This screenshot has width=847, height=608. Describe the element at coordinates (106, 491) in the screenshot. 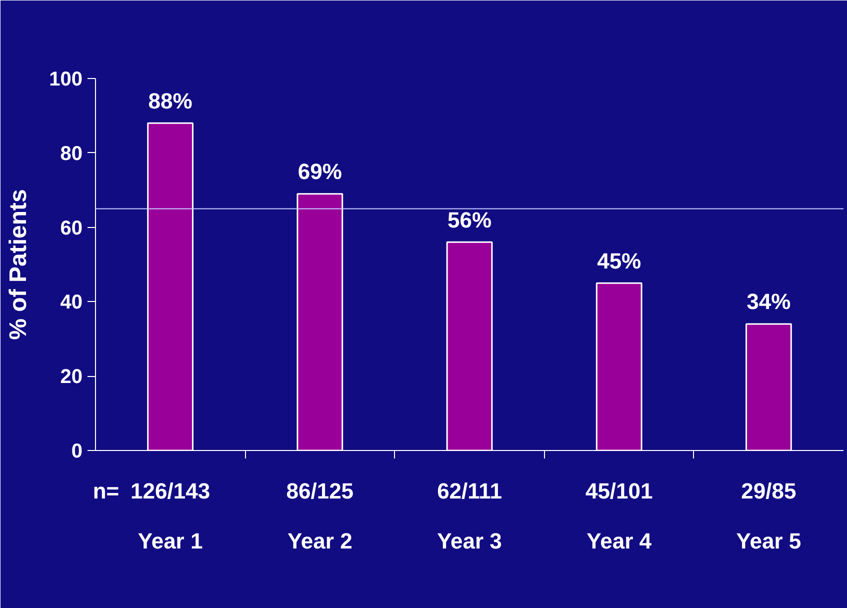

I see `text: n=` at that location.